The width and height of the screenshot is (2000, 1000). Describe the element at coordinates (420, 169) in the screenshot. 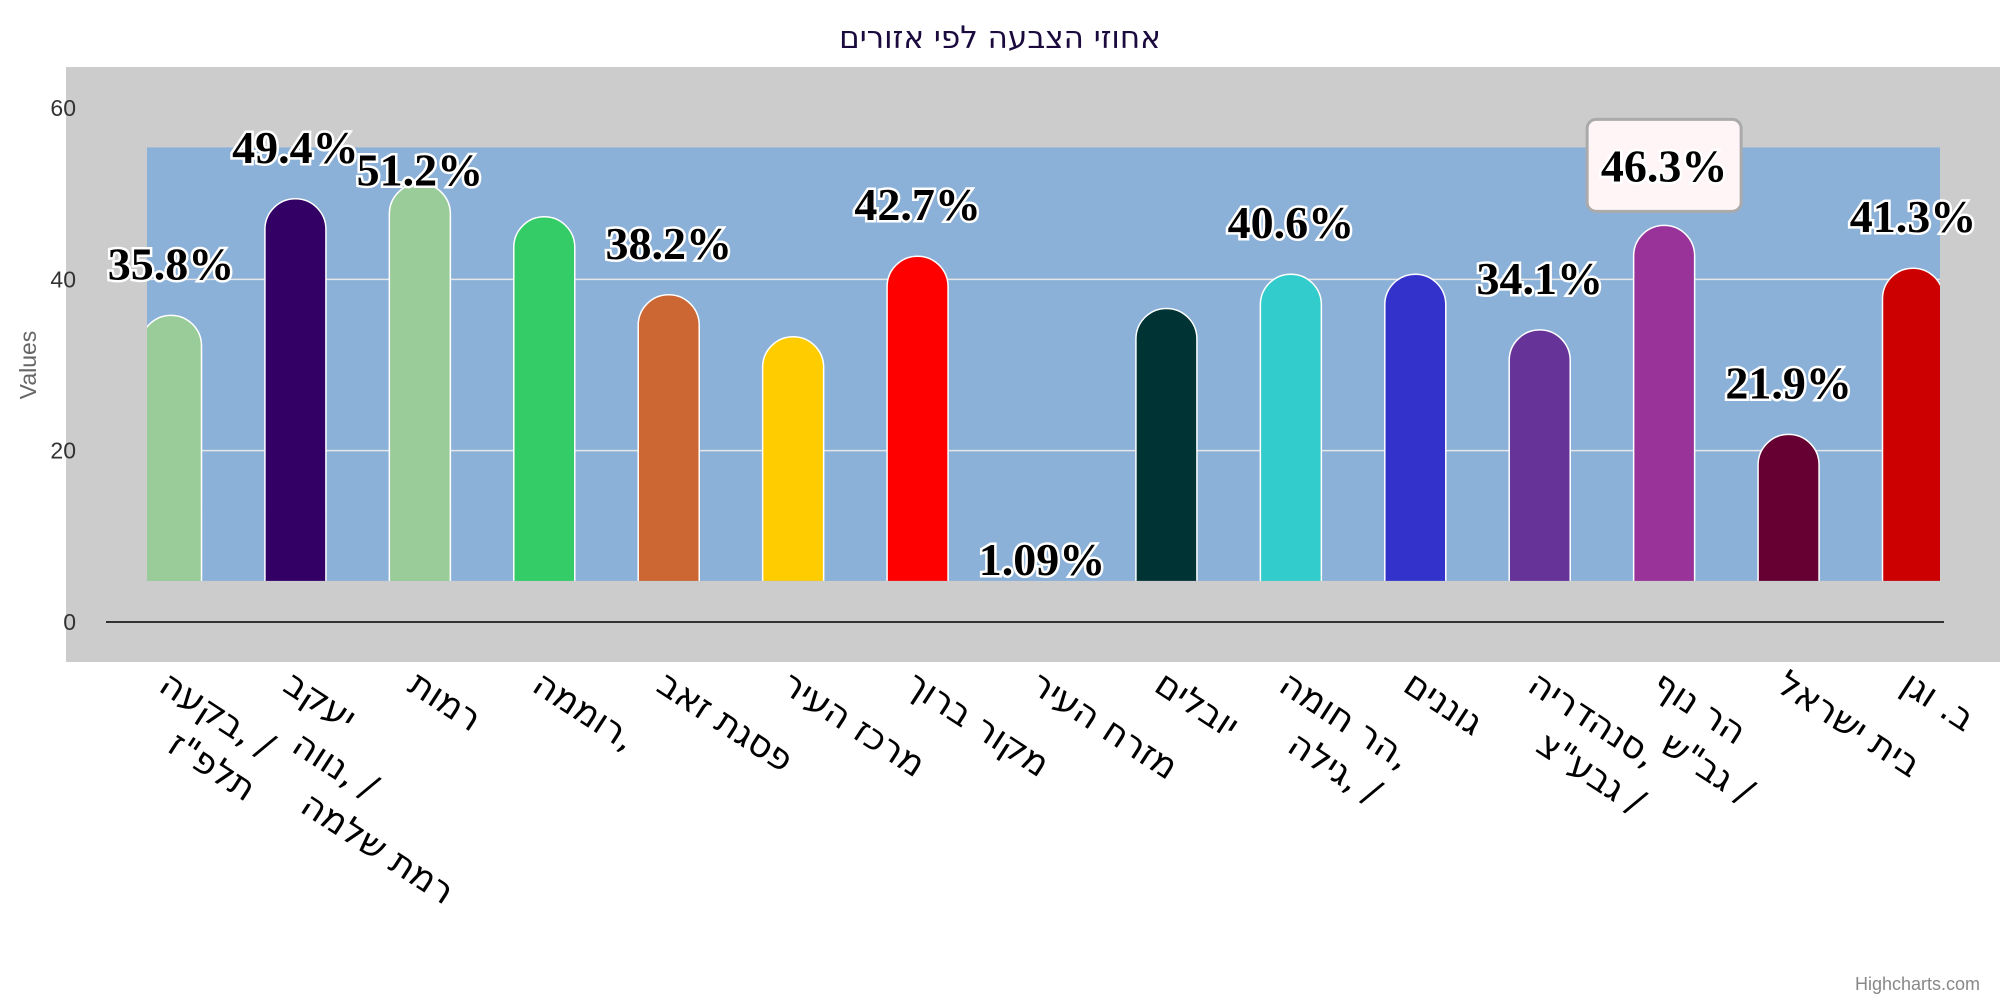

I see `data-label: 51.2%` at that location.